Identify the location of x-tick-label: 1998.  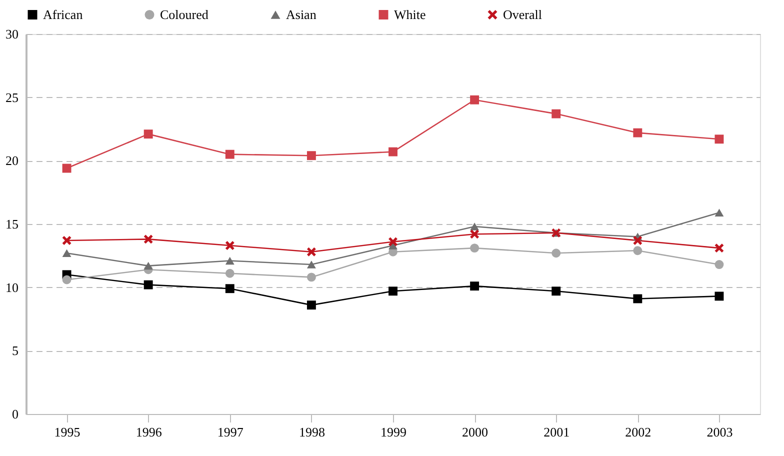
(311, 432).